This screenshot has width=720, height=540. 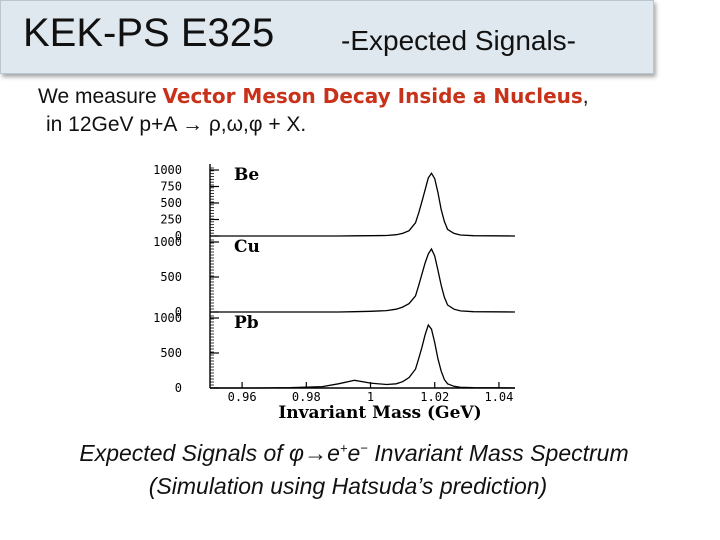 What do you see at coordinates (149, 33) in the screenshot?
I see `page-title: KEK-PS E325` at bounding box center [149, 33].